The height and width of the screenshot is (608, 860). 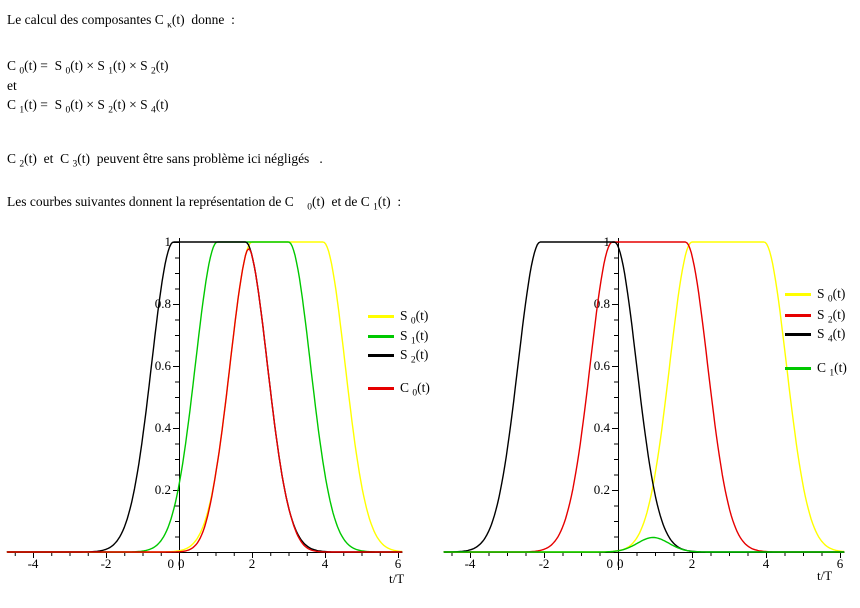 I want to click on legend-swatch-C1, so click(x=798, y=368).